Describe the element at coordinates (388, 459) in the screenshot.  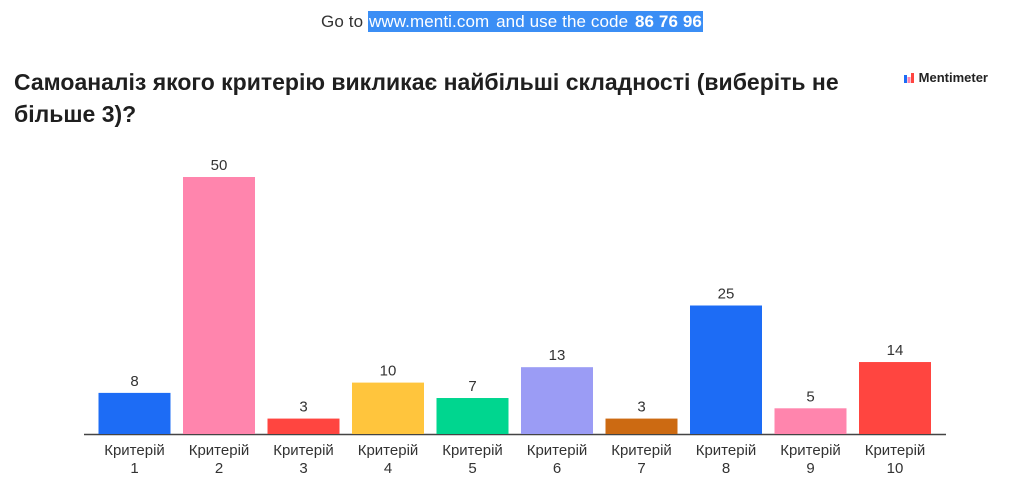
I see `category-label-4: Критерій 4` at that location.